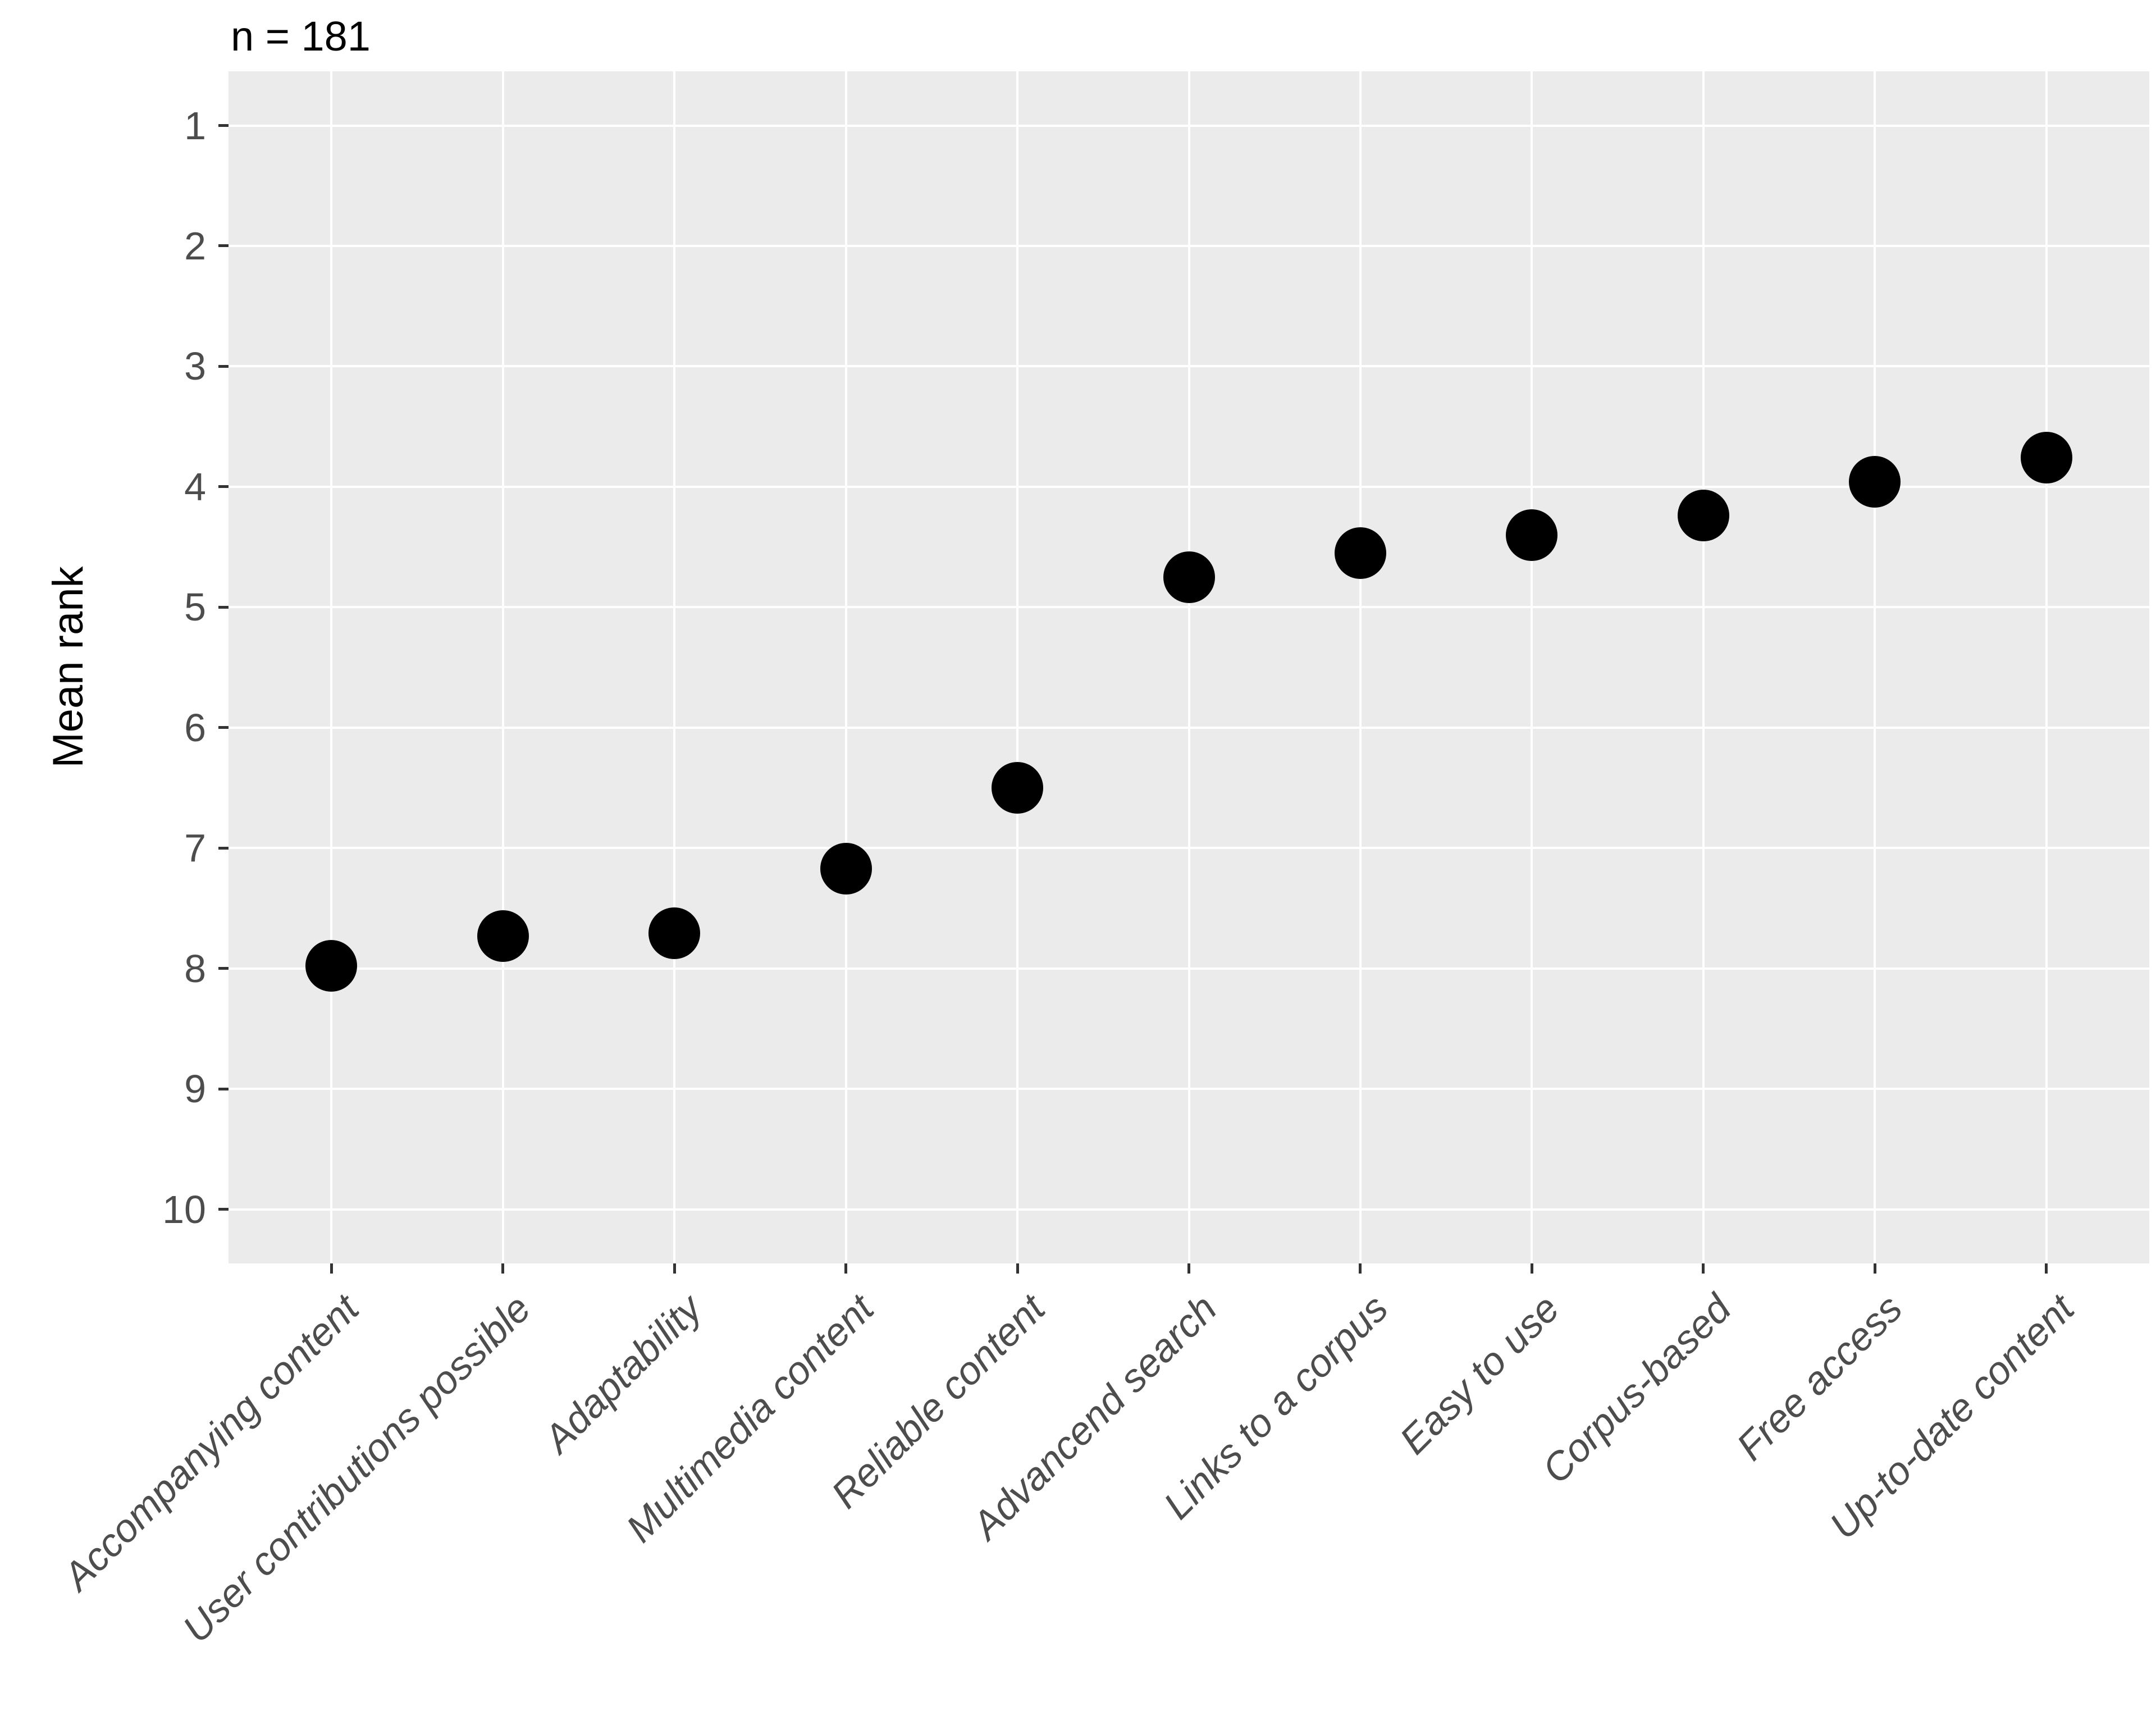 This screenshot has height=1725, width=2156. I want to click on x-tick-mark-accompanying-content, so click(331, 1268).